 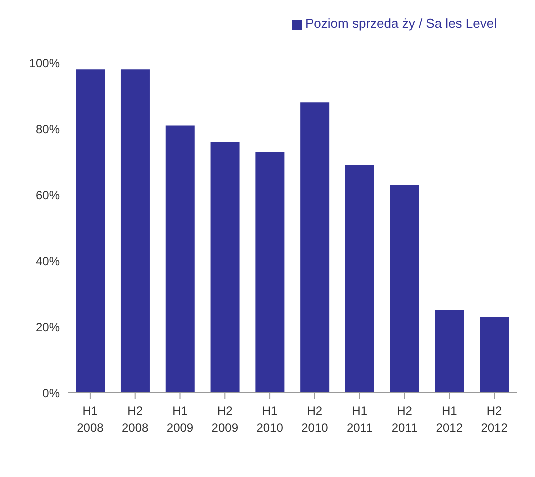 I want to click on x-tick-label: H2 2008, so click(x=136, y=419).